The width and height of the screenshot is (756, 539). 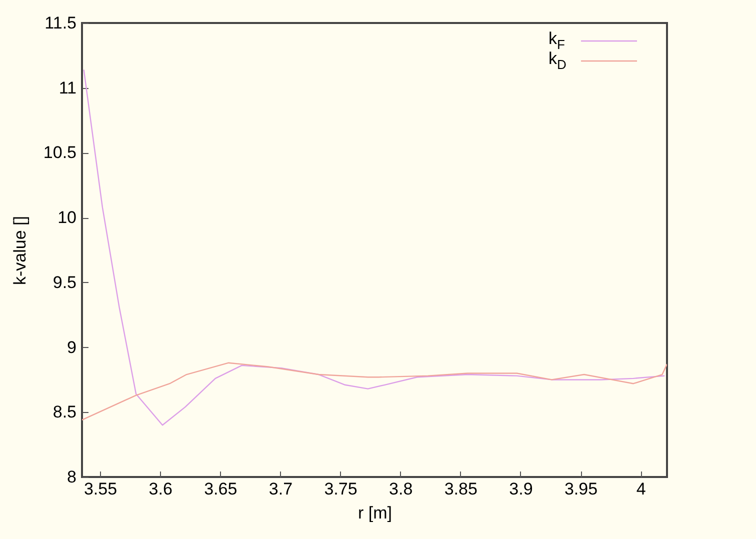 I want to click on y-tick-label: 9, so click(x=71, y=347).